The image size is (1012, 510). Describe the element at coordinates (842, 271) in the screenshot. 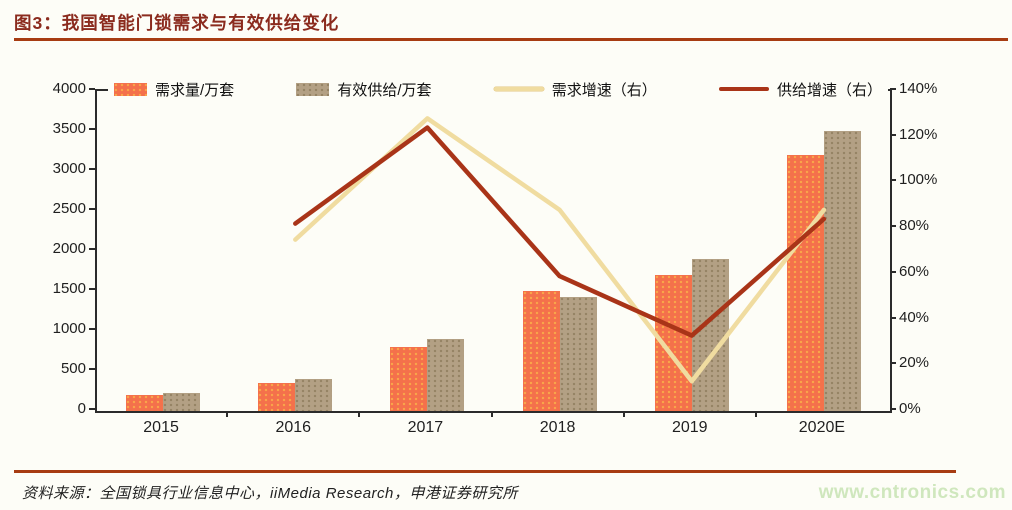

I see `bar-supply-2020E` at that location.